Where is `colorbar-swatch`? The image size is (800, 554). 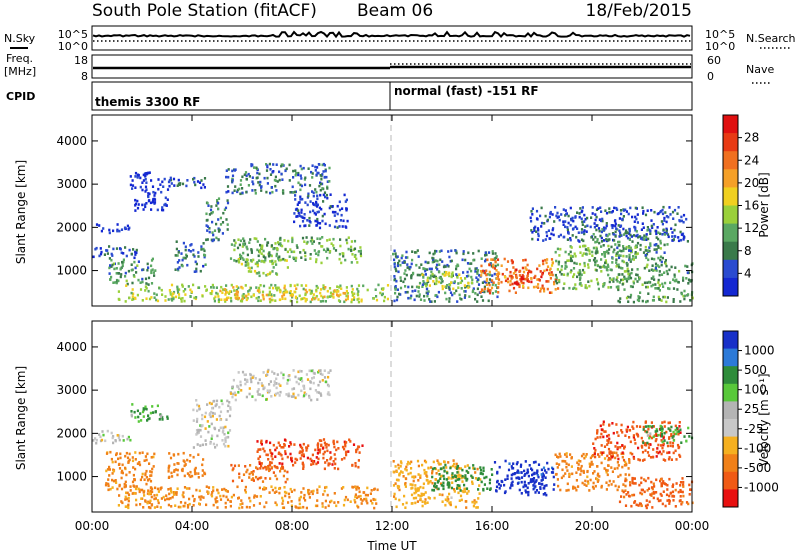
colorbar-swatch is located at coordinates (730, 392).